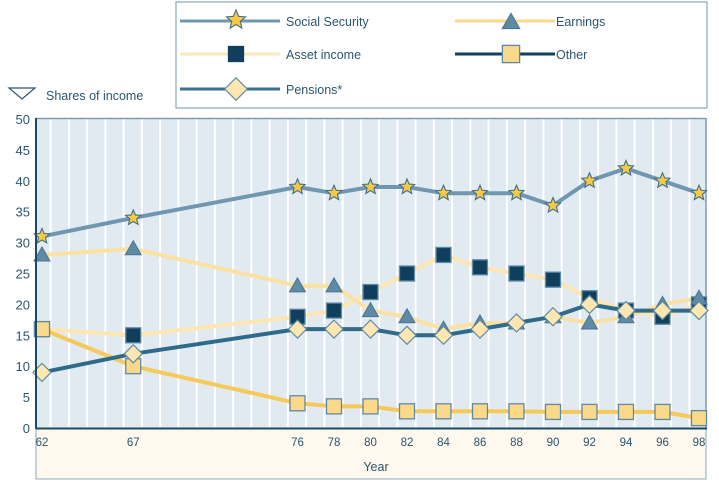 The width and height of the screenshot is (719, 484). What do you see at coordinates (23, 150) in the screenshot?
I see `y-tick-label: 45` at bounding box center [23, 150].